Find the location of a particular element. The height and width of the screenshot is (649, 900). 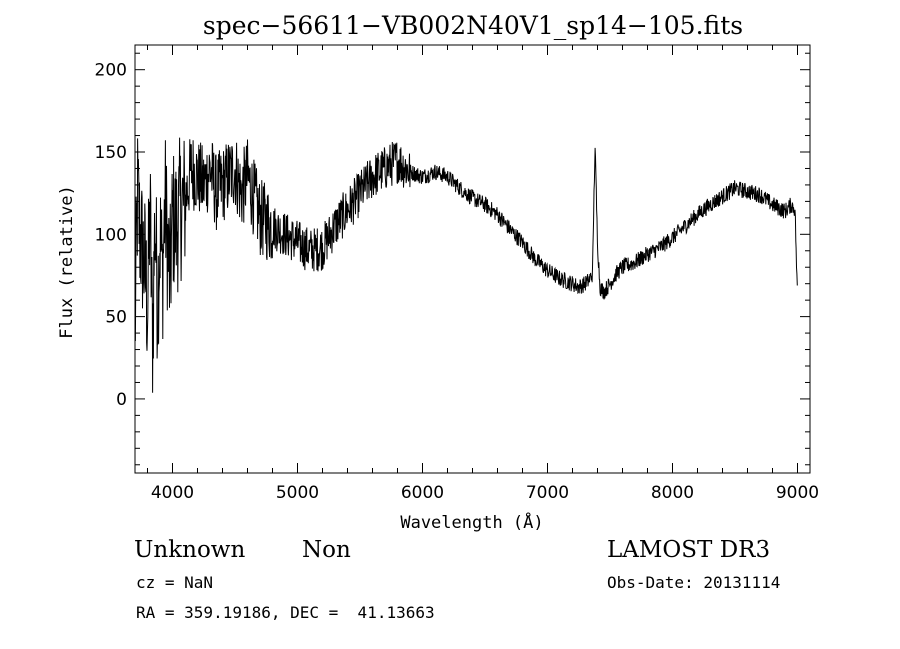

object-subclass: Non is located at coordinates (326, 550).